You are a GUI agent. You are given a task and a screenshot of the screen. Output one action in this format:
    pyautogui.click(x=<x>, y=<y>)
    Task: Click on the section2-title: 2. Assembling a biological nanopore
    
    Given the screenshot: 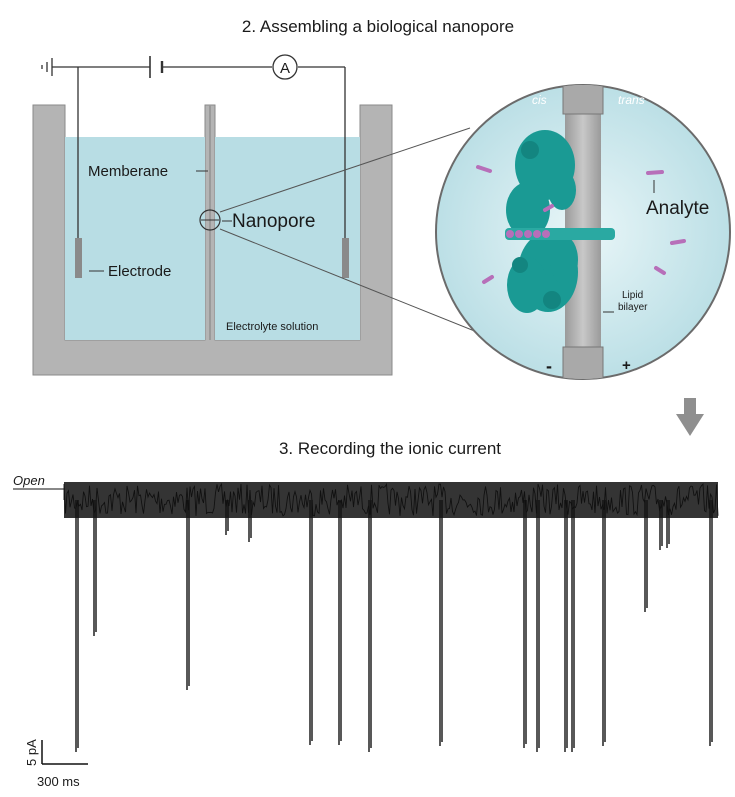 What is the action you would take?
    pyautogui.click(x=378, y=26)
    